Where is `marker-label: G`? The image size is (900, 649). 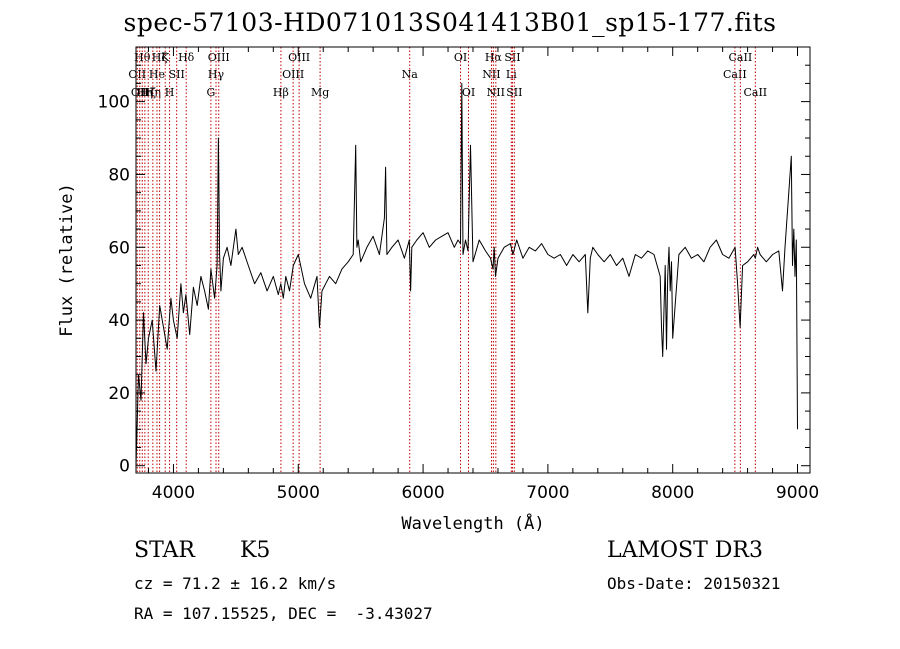
marker-label: G is located at coordinates (210, 92).